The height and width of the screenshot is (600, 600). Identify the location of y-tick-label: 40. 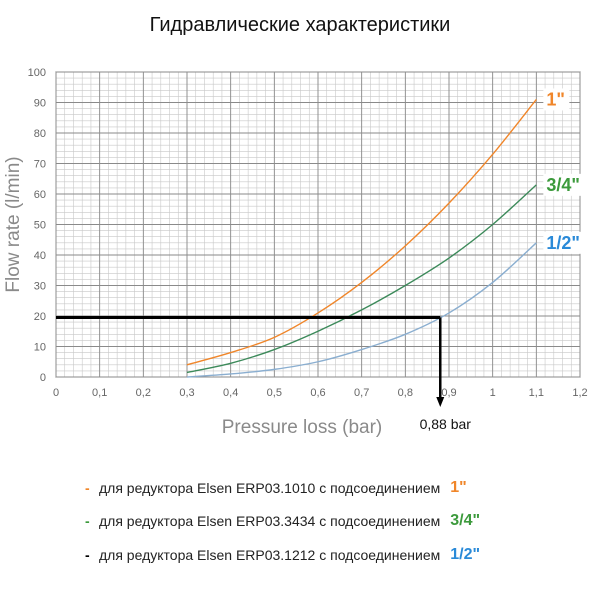
(40, 256).